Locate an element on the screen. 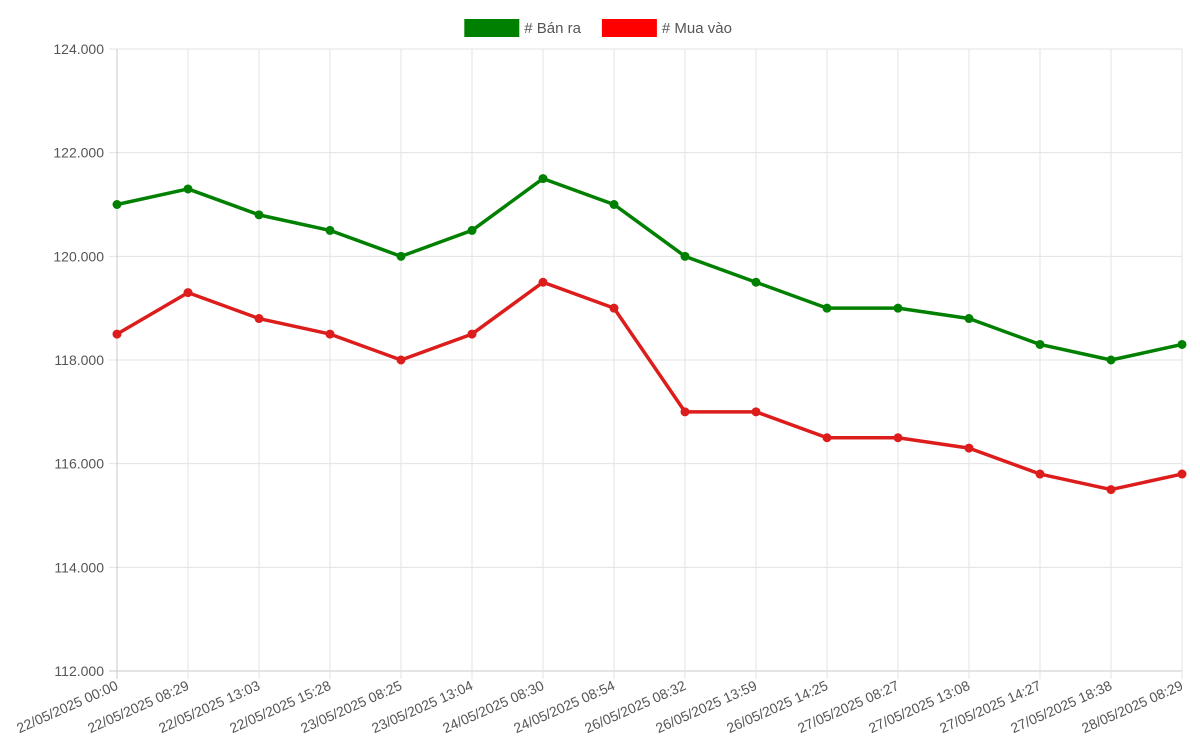 The image size is (1200, 754). y-tick-label: 124.000 is located at coordinates (78, 49).